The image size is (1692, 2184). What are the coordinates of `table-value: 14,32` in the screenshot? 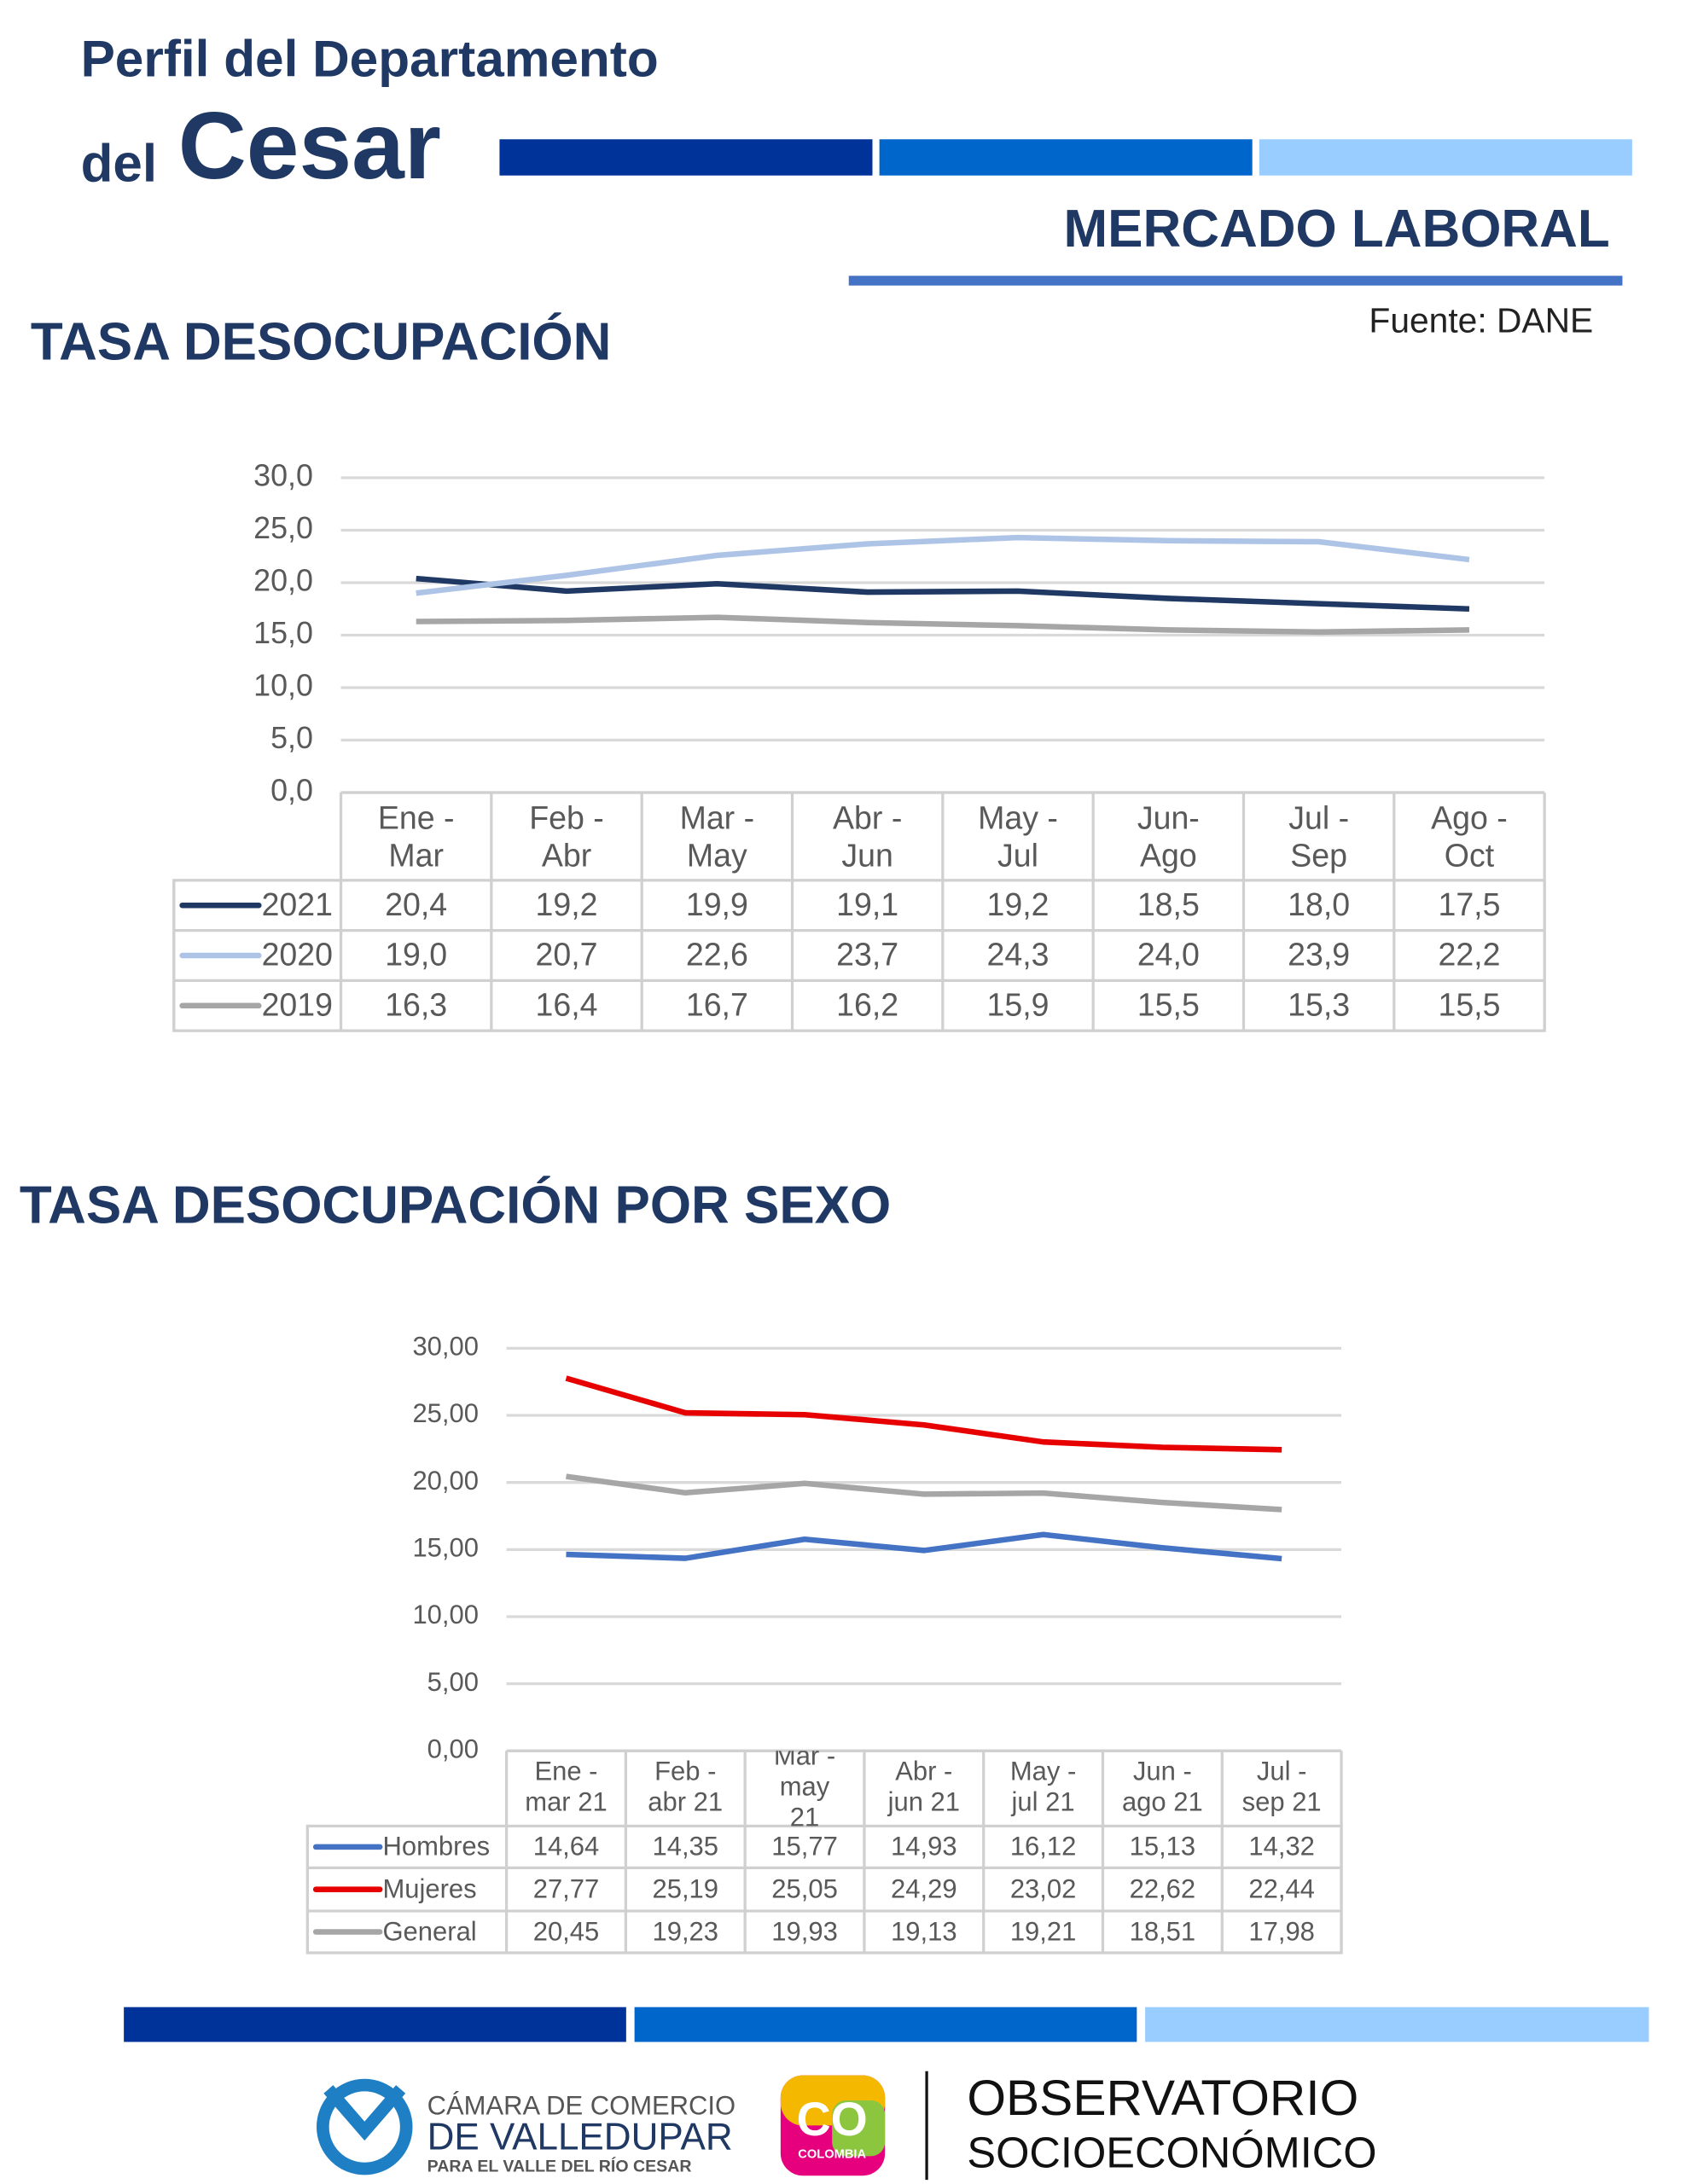 It's located at (1281, 1847).